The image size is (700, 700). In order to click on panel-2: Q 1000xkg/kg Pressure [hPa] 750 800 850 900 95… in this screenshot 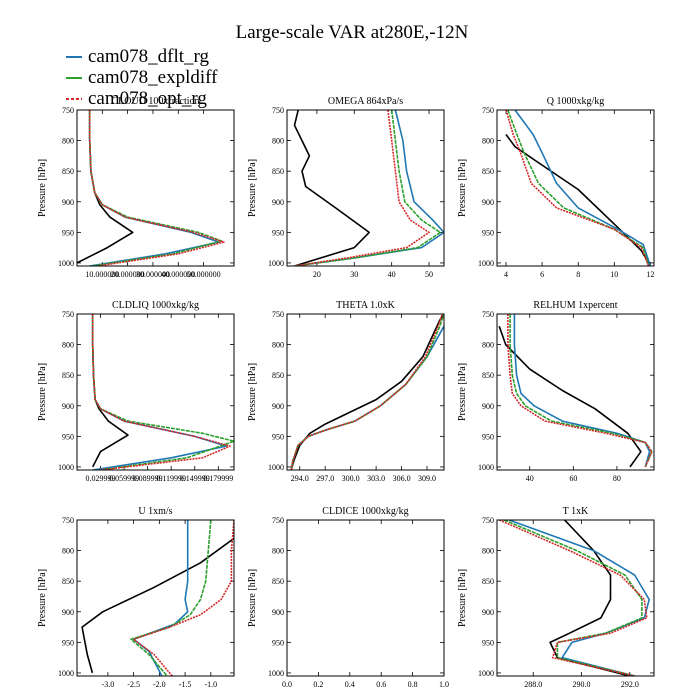, I will do `click(556, 187)`.